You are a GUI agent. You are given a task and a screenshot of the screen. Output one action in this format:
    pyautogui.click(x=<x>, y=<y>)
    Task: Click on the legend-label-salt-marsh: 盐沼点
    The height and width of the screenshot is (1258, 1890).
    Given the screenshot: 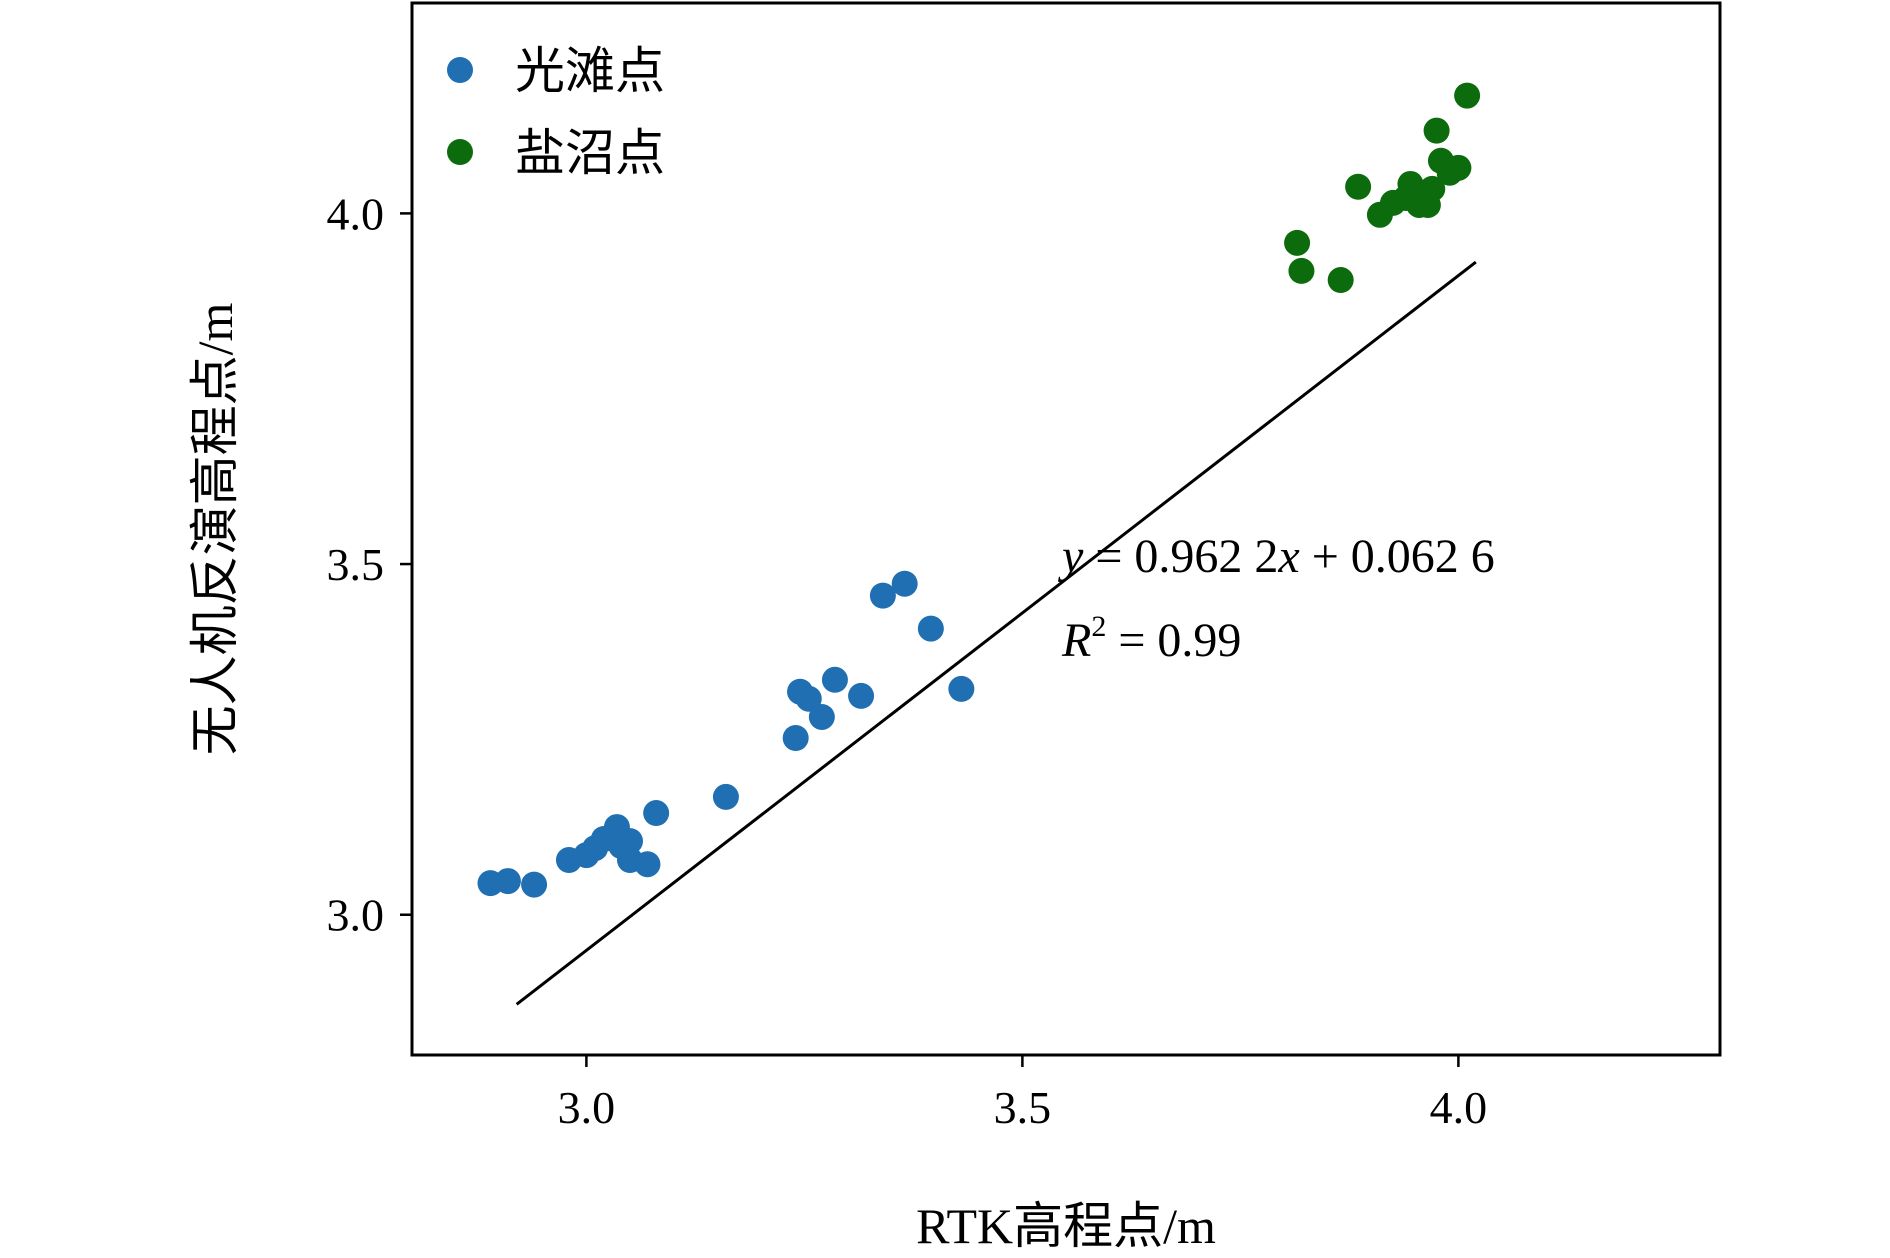 What is the action you would take?
    pyautogui.click(x=590, y=153)
    